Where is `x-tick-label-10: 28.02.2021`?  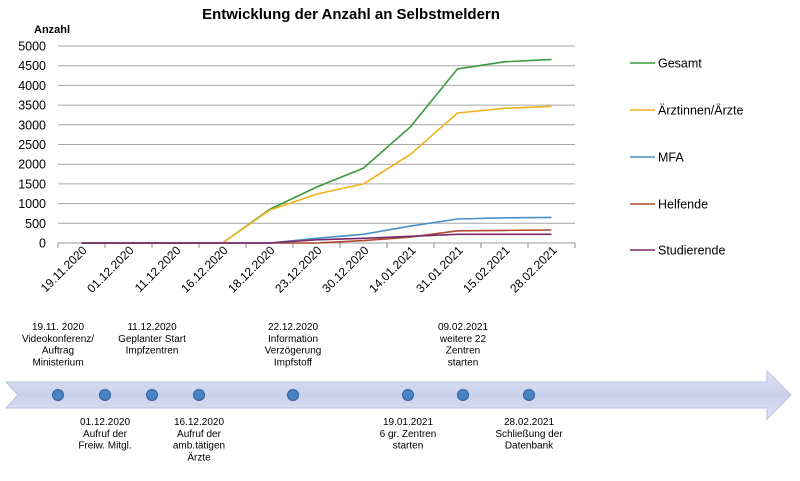
x-tick-label-10: 28.02.2021 is located at coordinates (533, 269).